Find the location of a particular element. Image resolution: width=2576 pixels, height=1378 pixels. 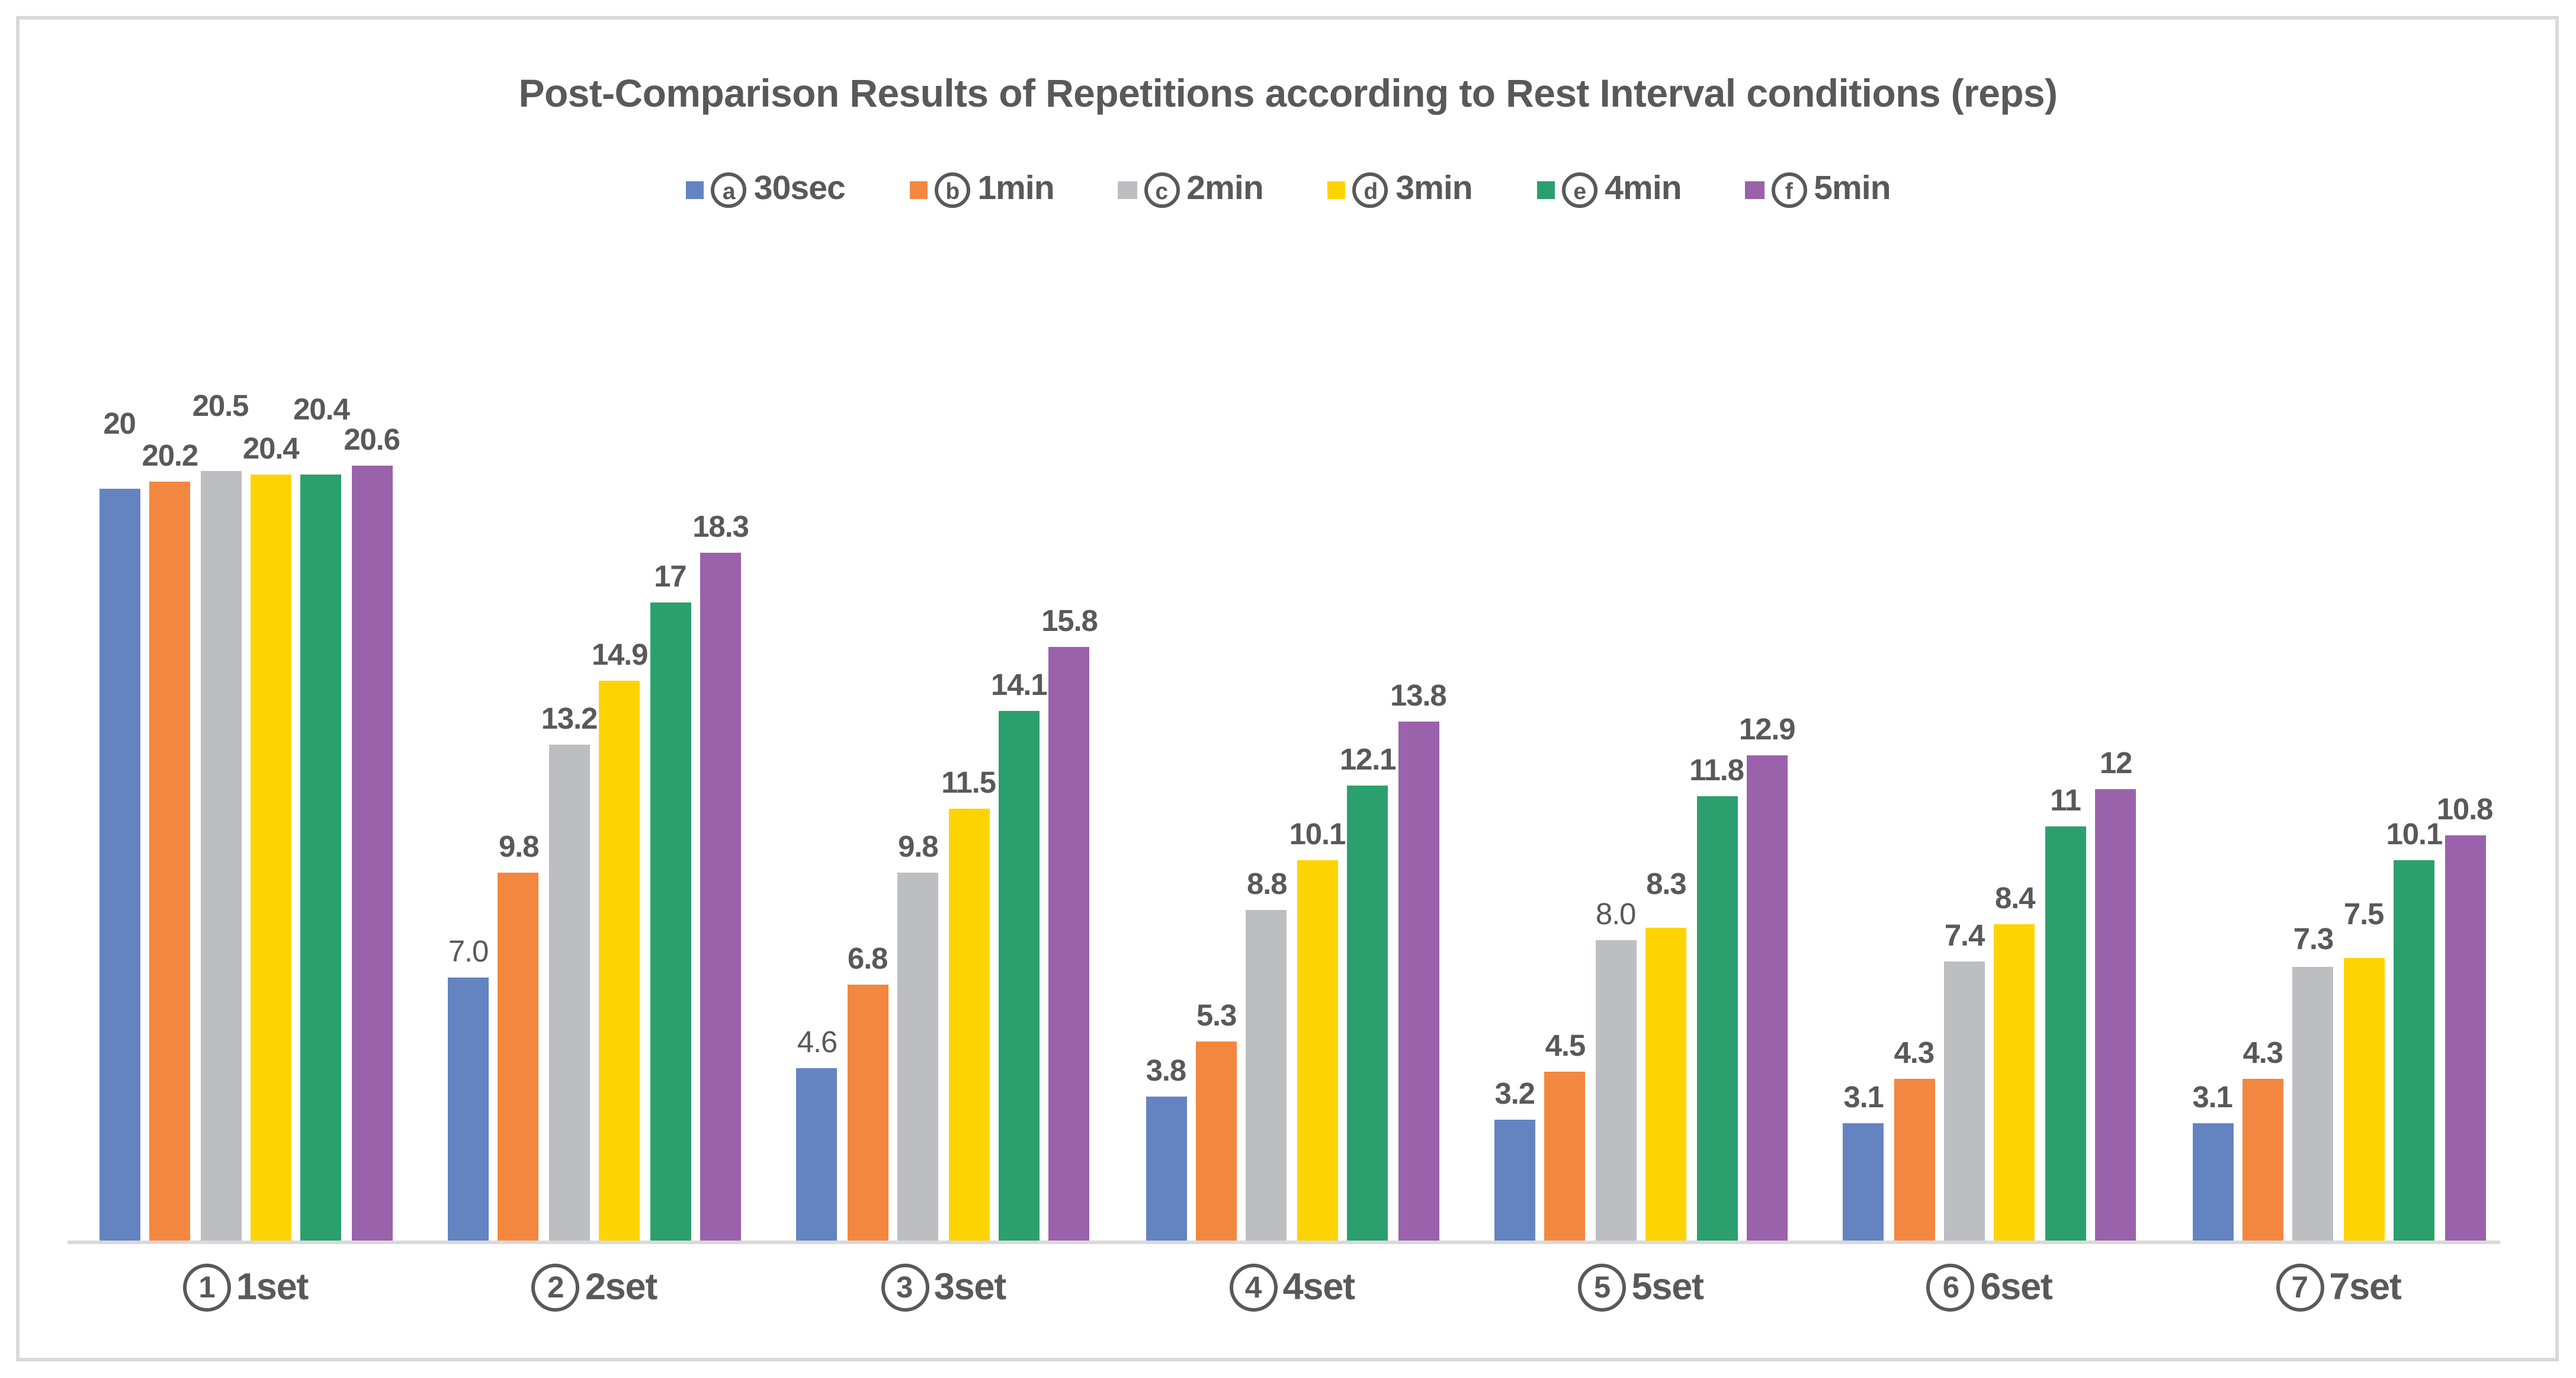

x-tick-2set: 2 2set is located at coordinates (595, 1288).